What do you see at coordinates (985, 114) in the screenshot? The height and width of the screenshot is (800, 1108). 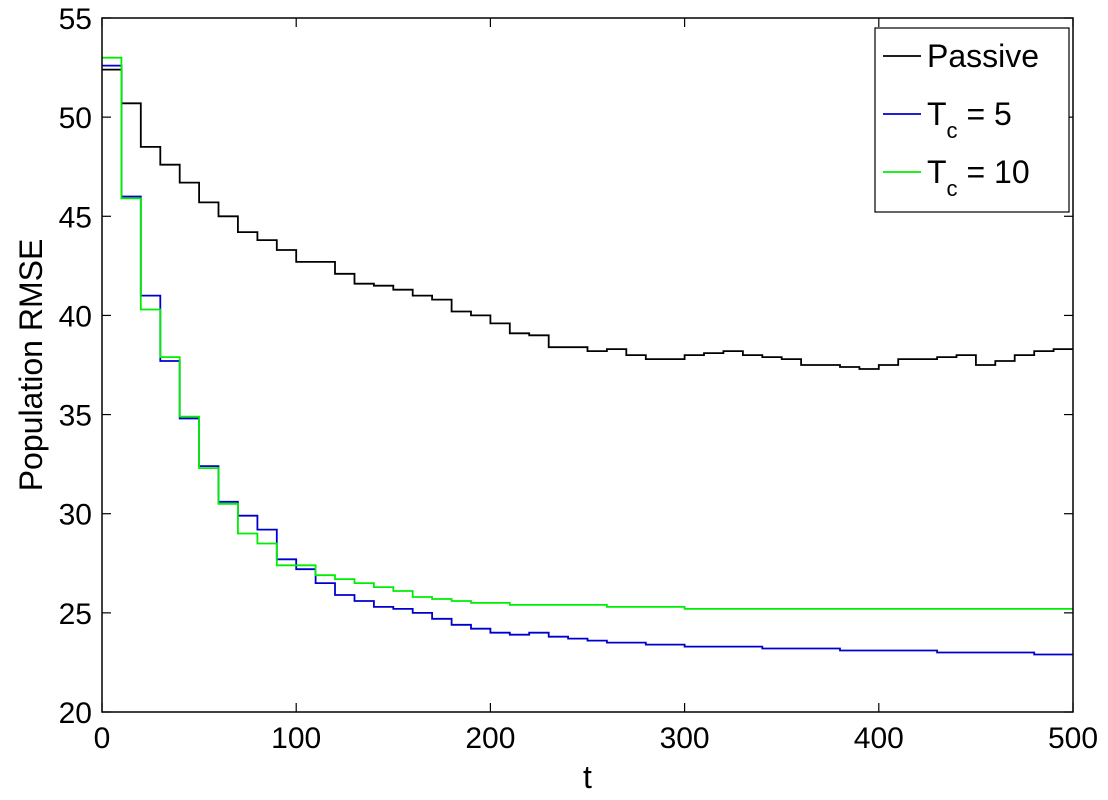 I see `legend-label-rest: = 5` at bounding box center [985, 114].